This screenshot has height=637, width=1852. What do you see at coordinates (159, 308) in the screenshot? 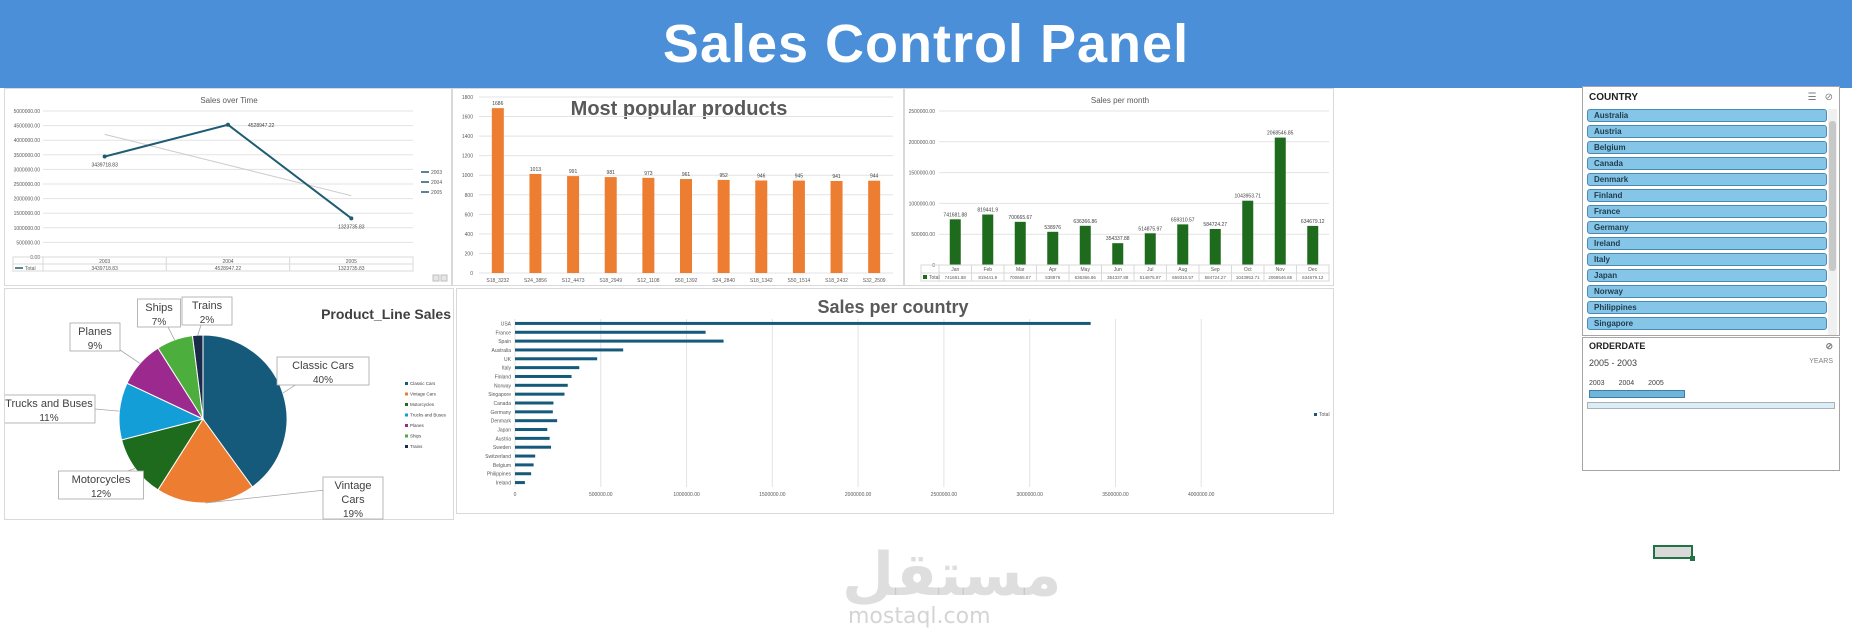
I see `slice-name-label: Ships` at bounding box center [159, 308].